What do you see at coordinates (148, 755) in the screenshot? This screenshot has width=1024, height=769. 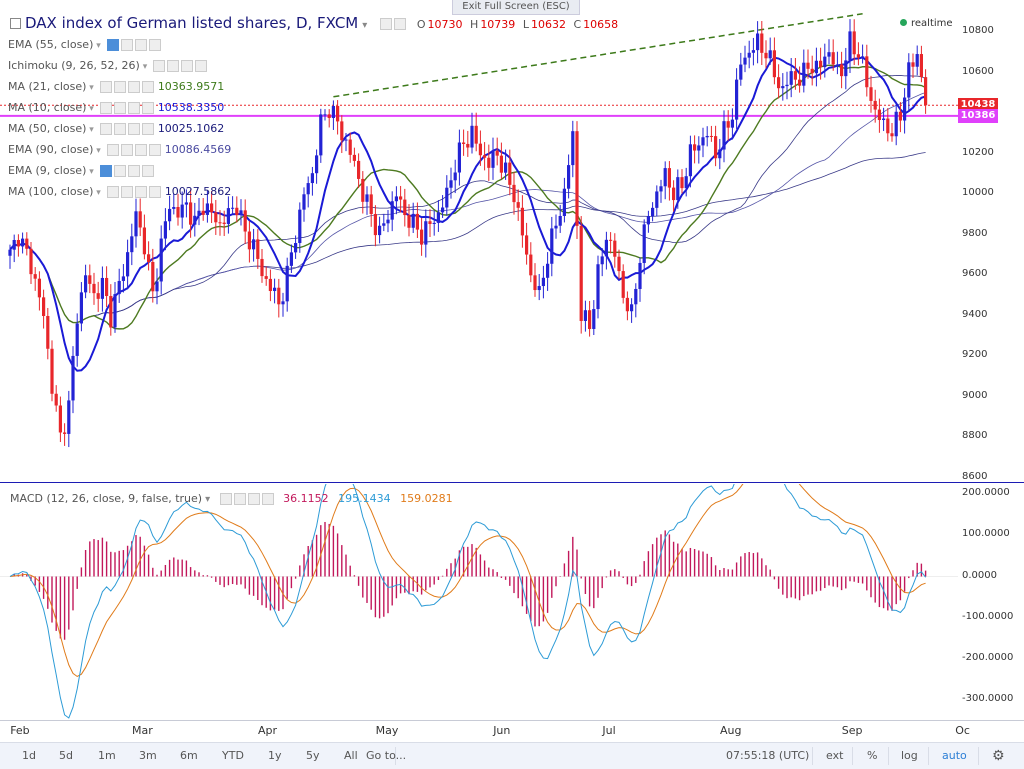 I see `range-button-3m: 3m` at bounding box center [148, 755].